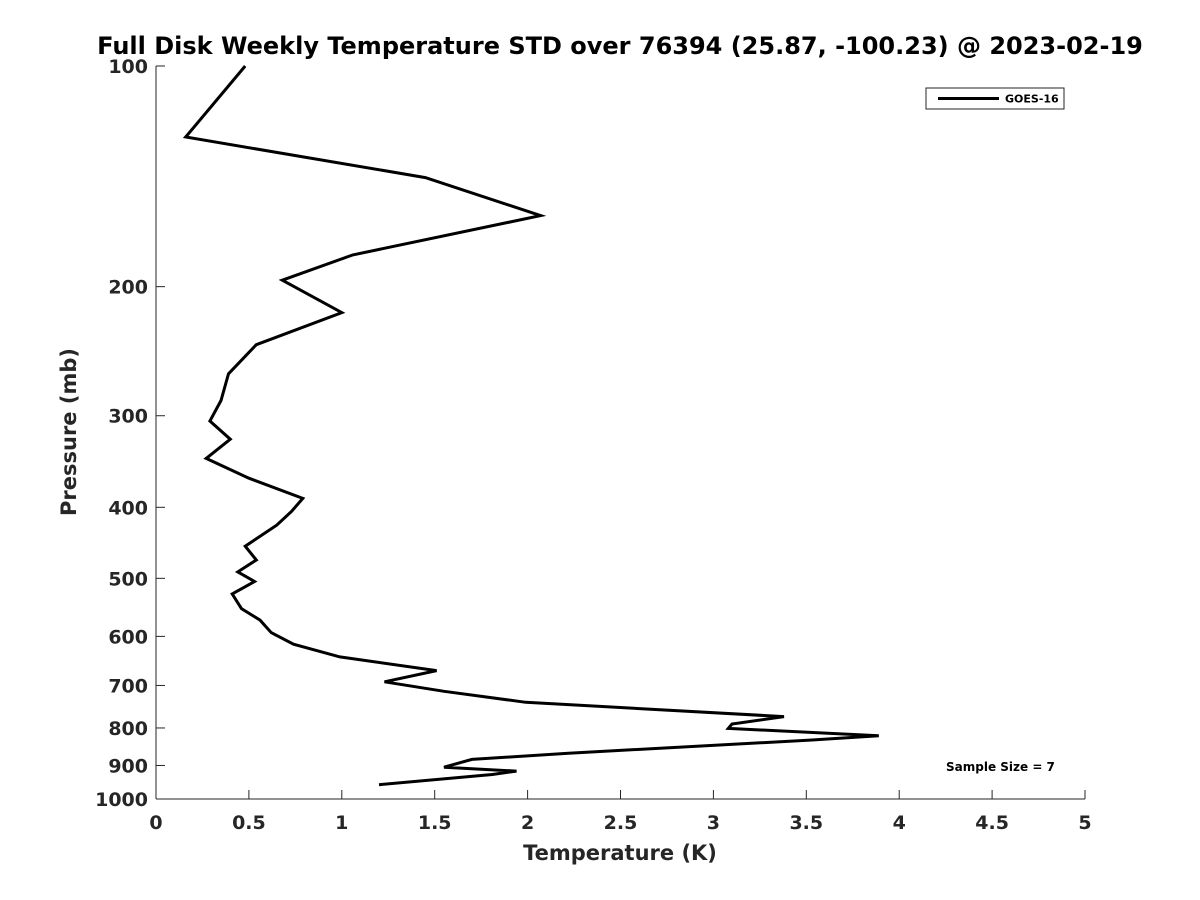 Image resolution: width=1200 pixels, height=900 pixels. I want to click on y-tick-label: 500, so click(128, 579).